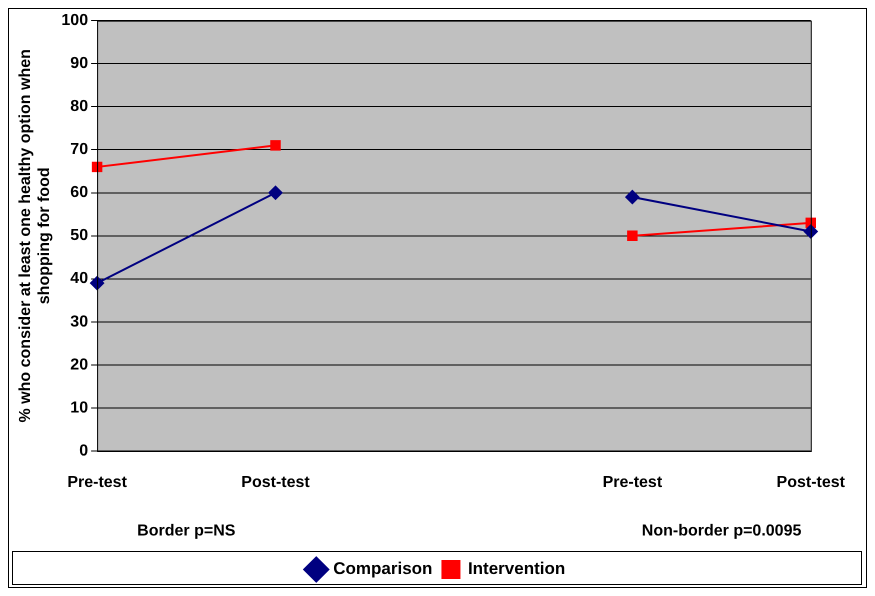 This screenshot has width=875, height=596. I want to click on y-axis-title: % who consider at least one healthy option when shopping for food, so click(35, 235).